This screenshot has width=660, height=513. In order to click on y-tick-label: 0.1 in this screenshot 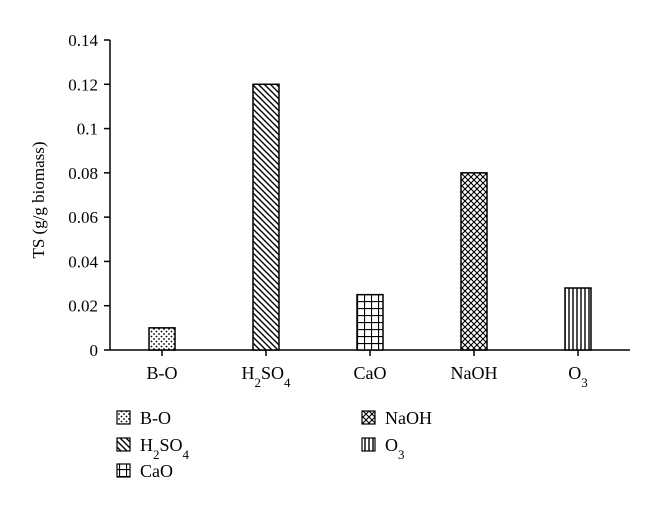, I will do `click(87, 129)`.